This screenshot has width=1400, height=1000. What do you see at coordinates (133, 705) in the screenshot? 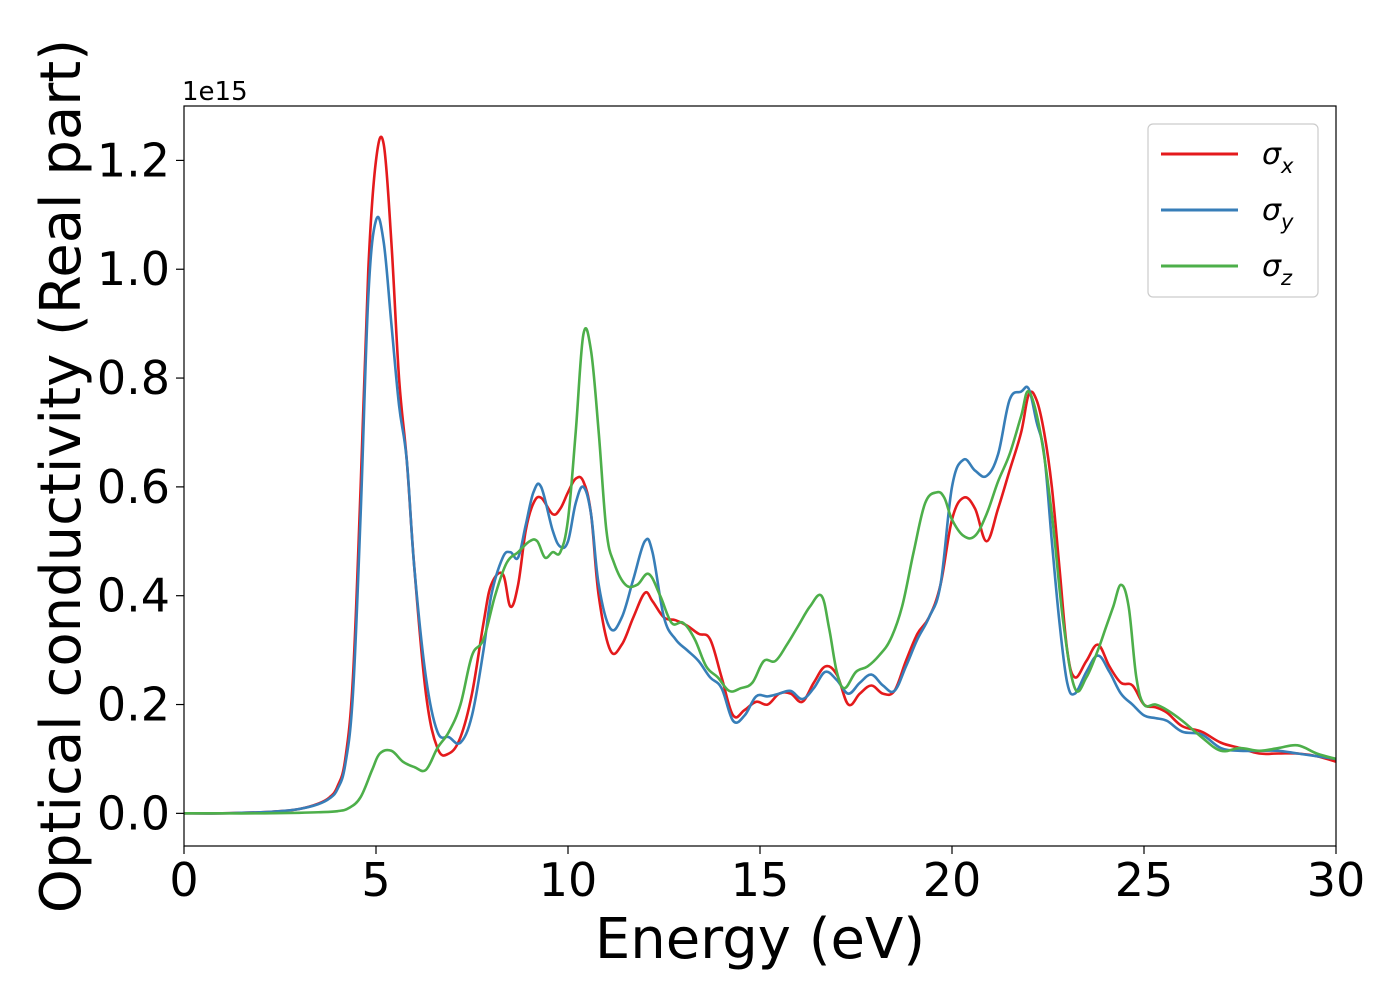
I see `y-tick-label: 0.2` at bounding box center [133, 705].